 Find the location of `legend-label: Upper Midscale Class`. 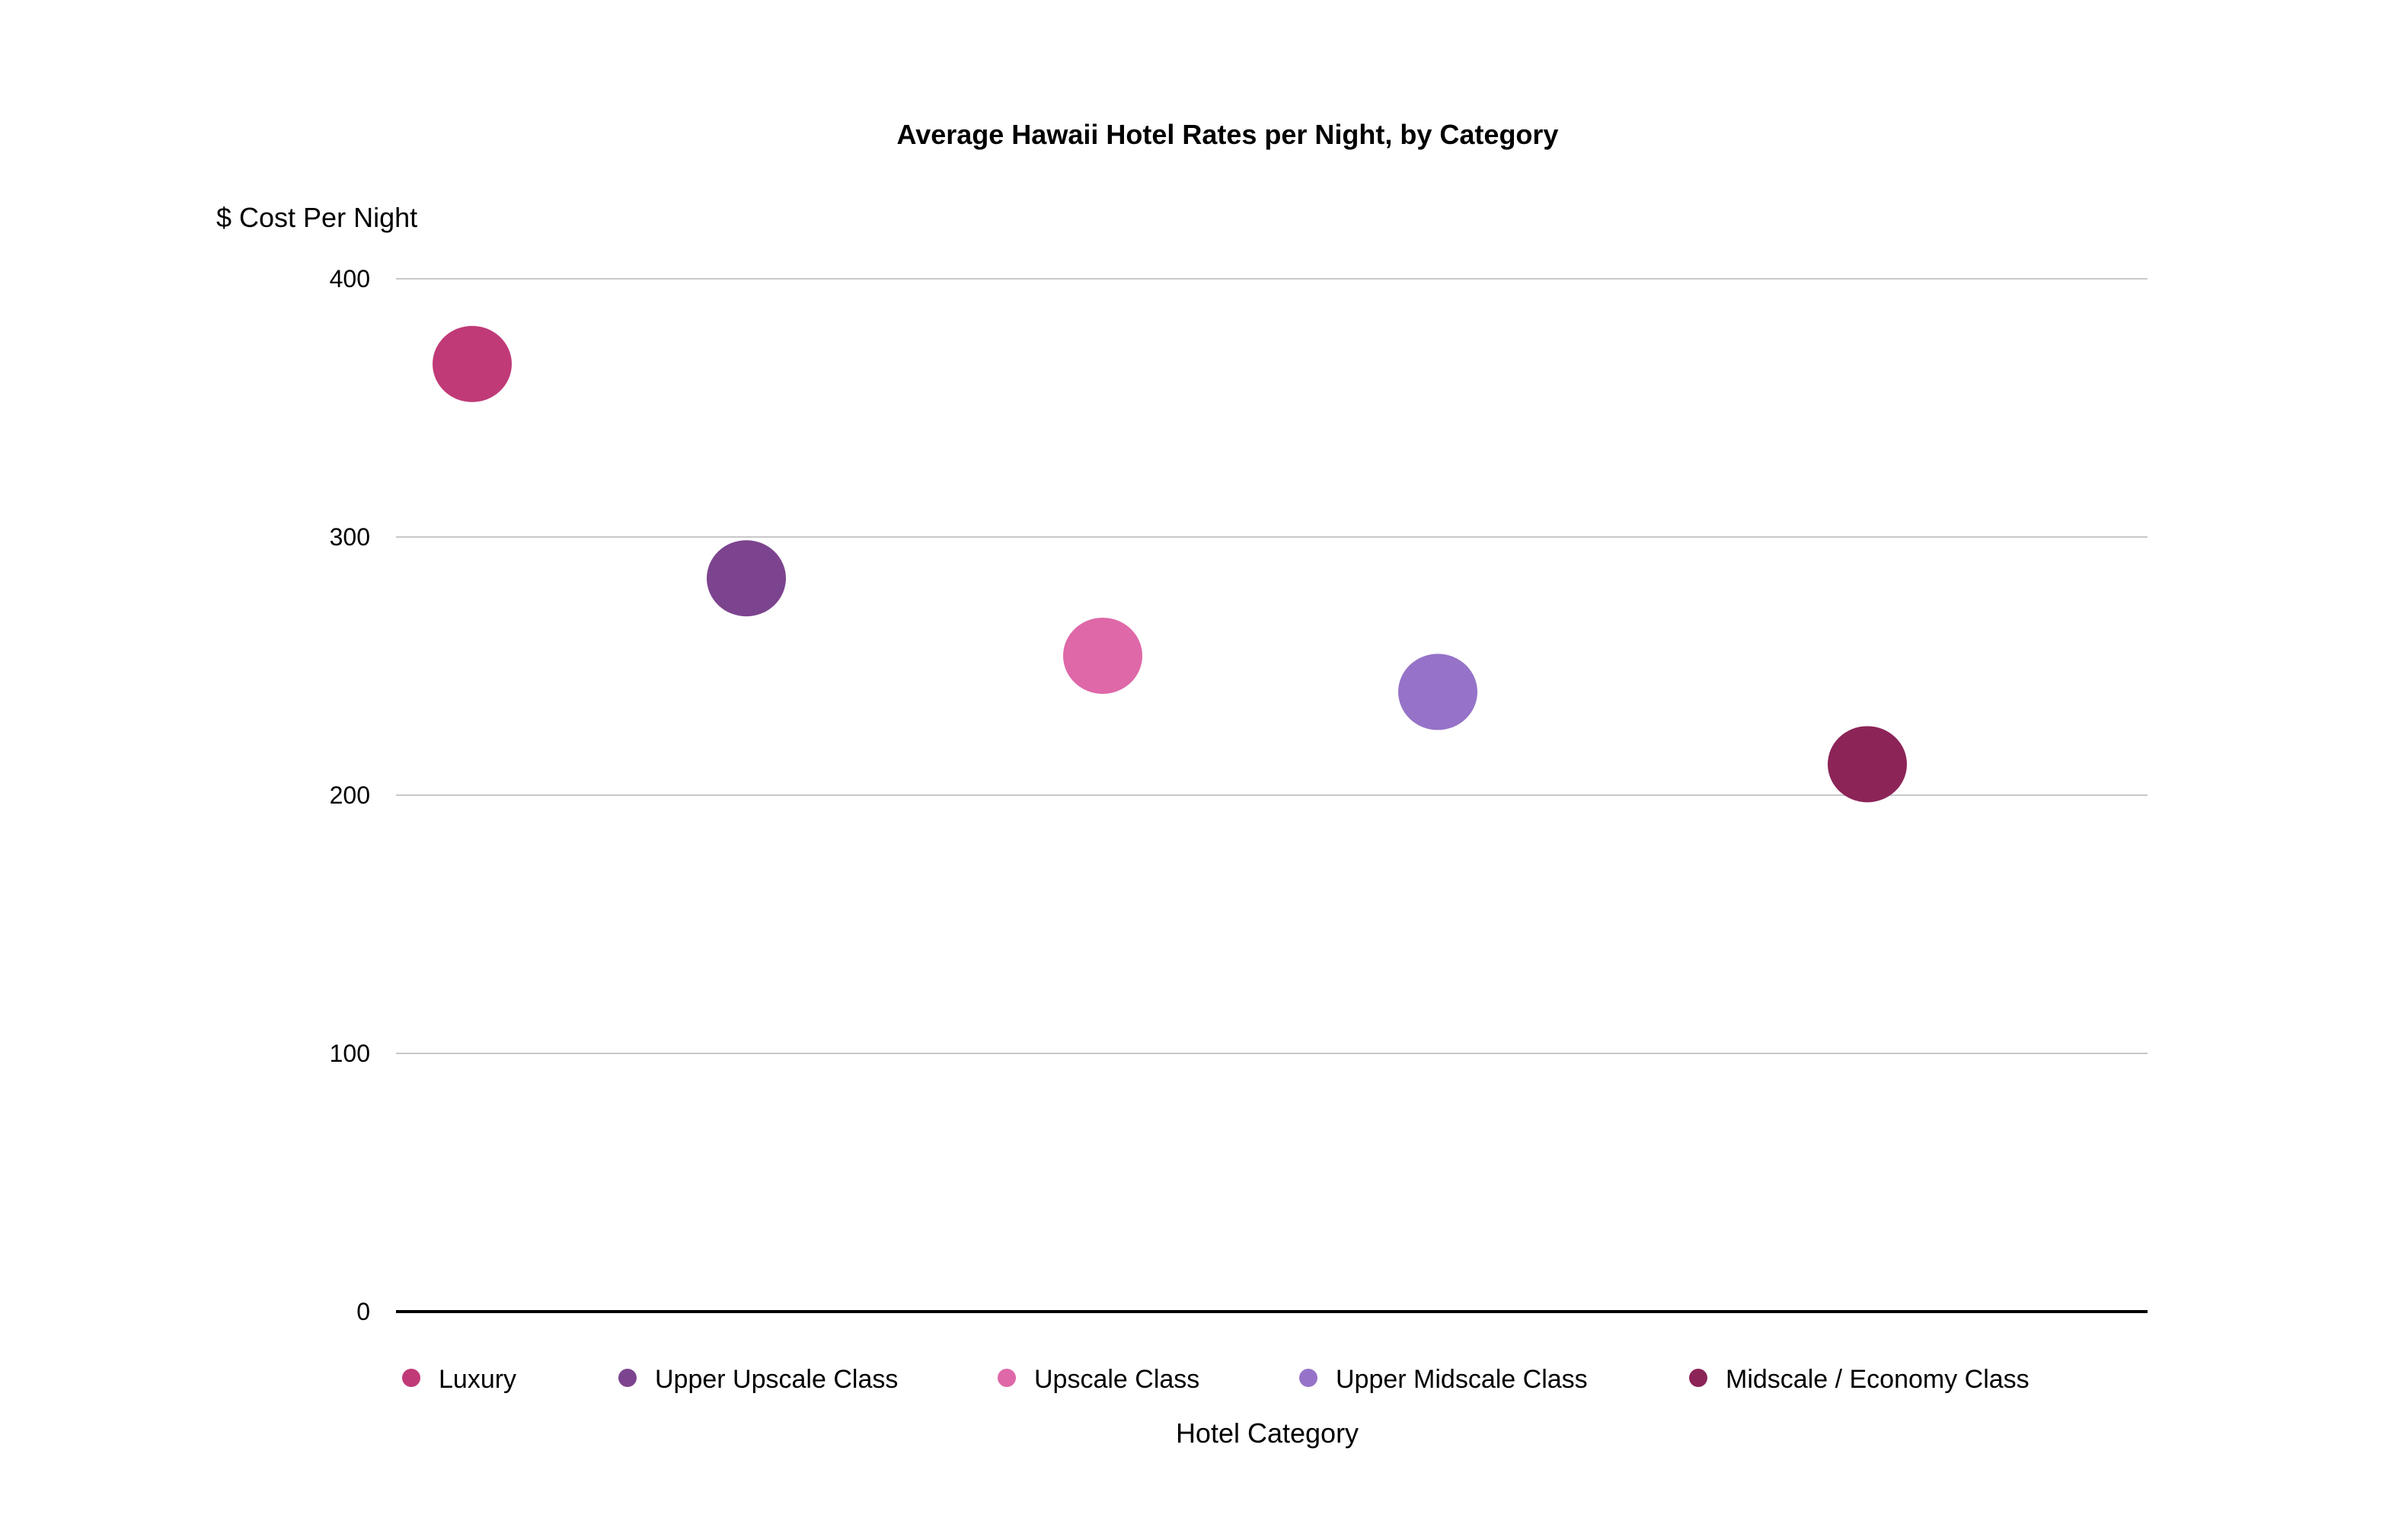

legend-label: Upper Midscale Class is located at coordinates (1462, 1379).